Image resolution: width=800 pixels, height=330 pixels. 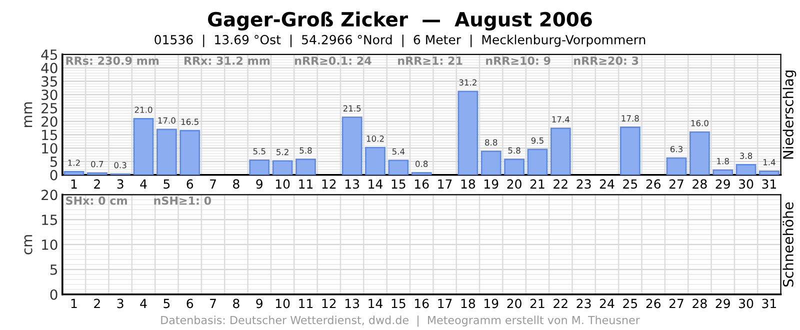 I want to click on x-tick-label: 20, so click(x=514, y=184).